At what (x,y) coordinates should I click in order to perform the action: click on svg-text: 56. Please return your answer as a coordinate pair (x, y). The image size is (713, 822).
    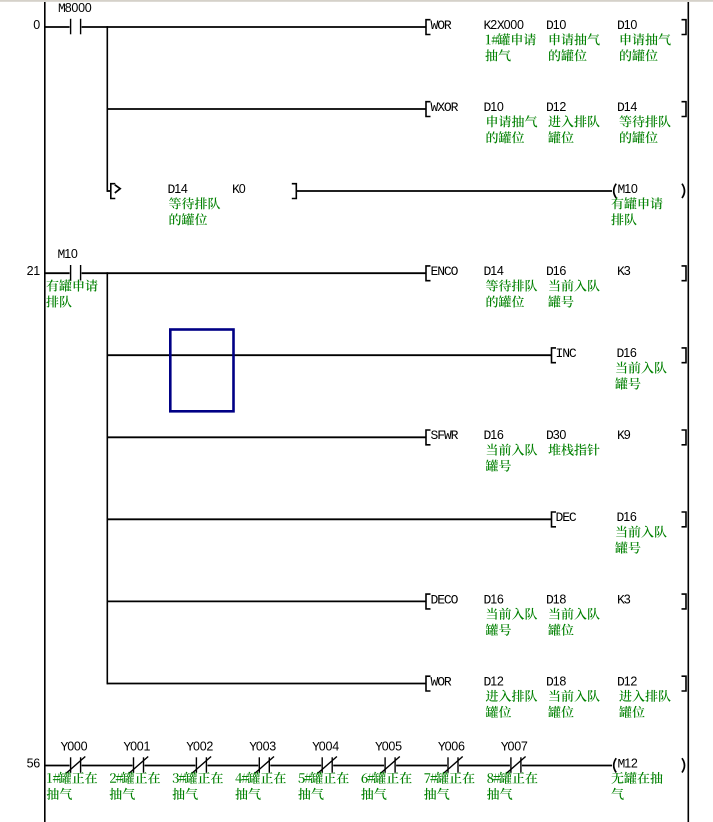
    Looking at the image, I should click on (34, 763).